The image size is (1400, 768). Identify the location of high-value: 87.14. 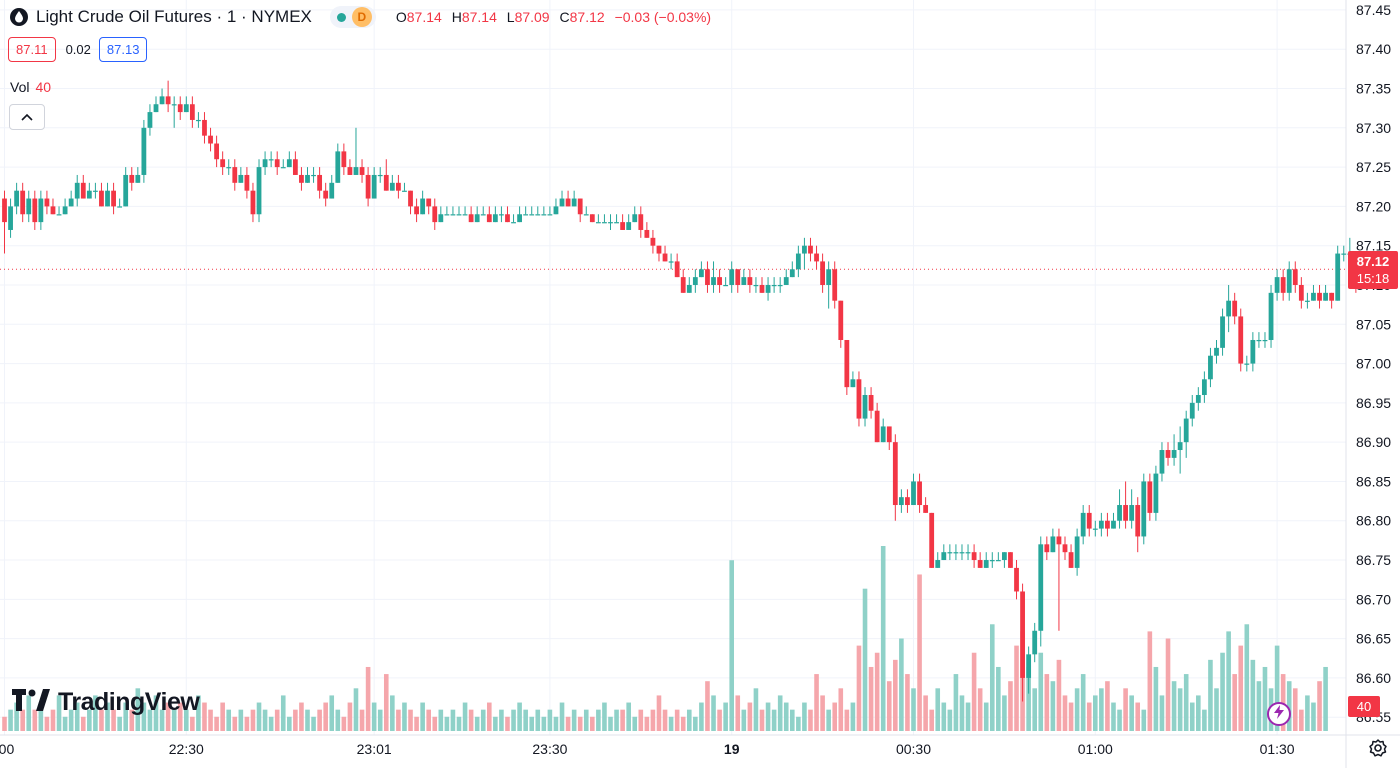
(479, 17).